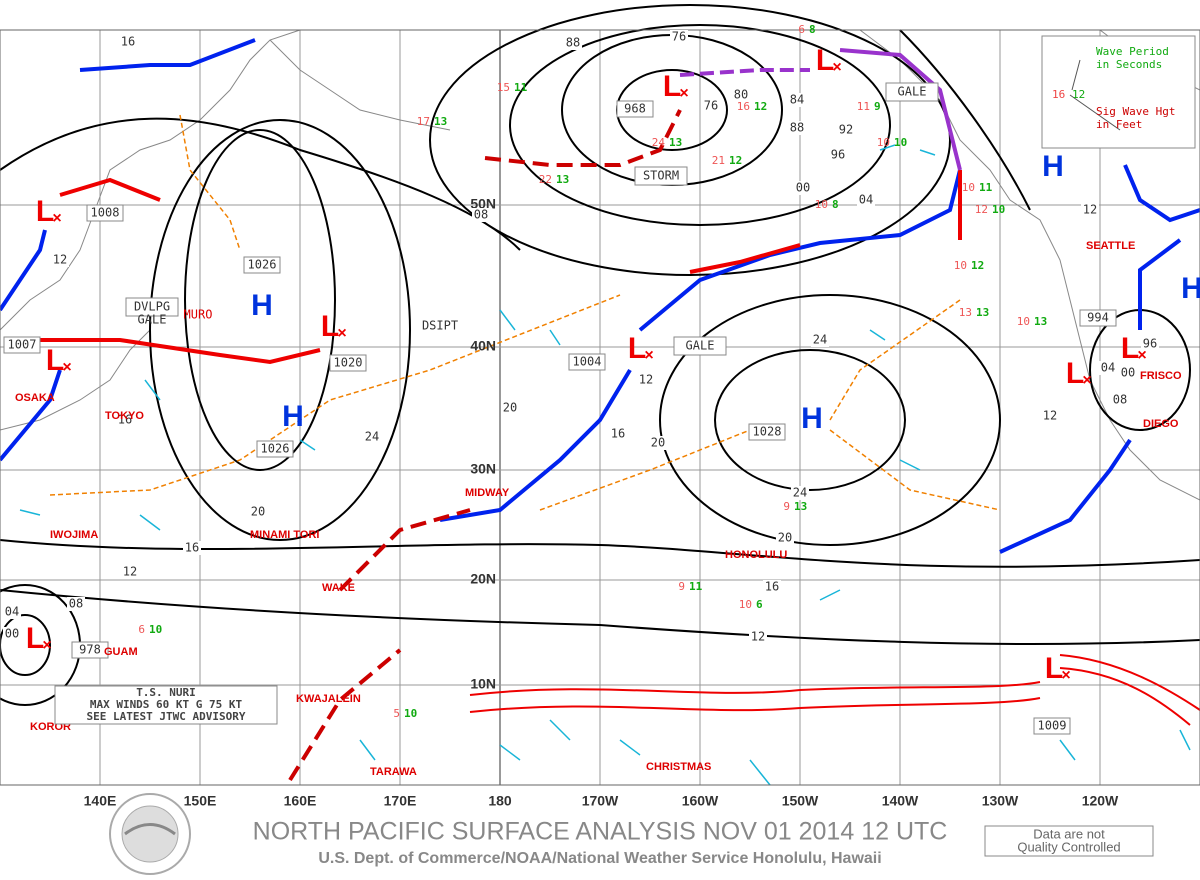 The width and height of the screenshot is (1200, 880). What do you see at coordinates (1161, 424) in the screenshot?
I see `place-name: DIEGO` at bounding box center [1161, 424].